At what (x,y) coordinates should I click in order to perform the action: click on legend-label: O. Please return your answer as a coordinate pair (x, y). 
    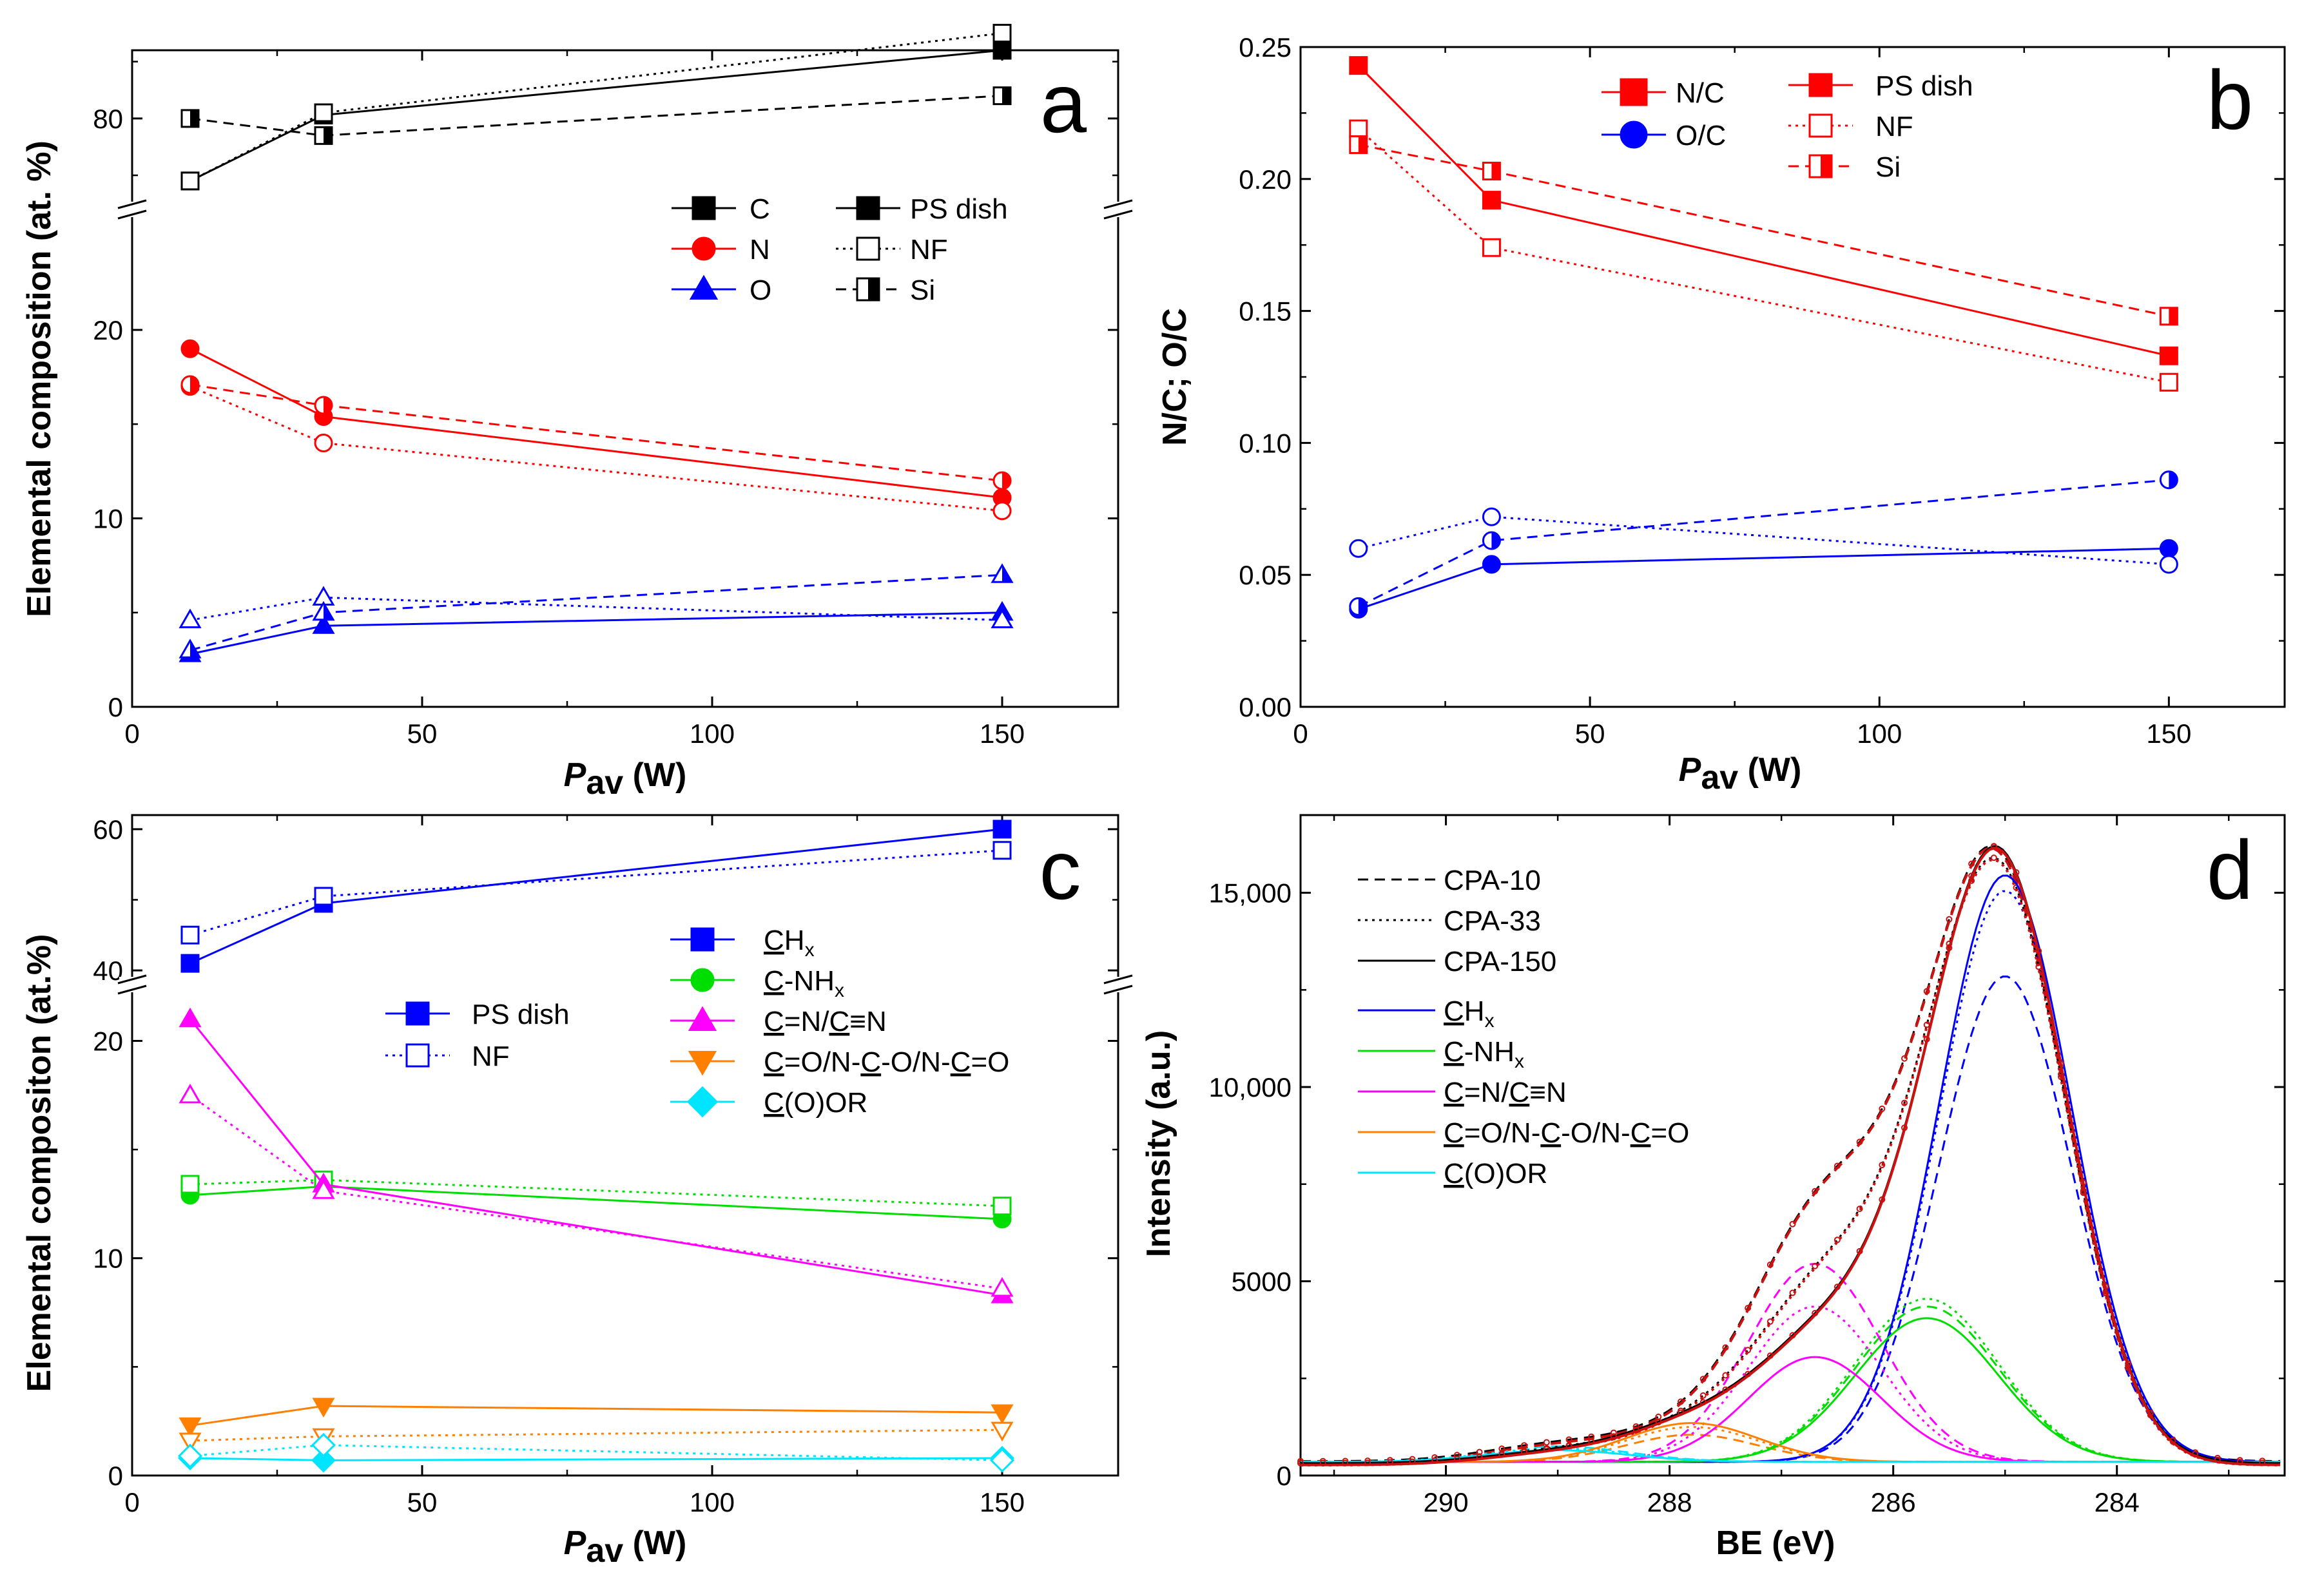
    Looking at the image, I should click on (760, 290).